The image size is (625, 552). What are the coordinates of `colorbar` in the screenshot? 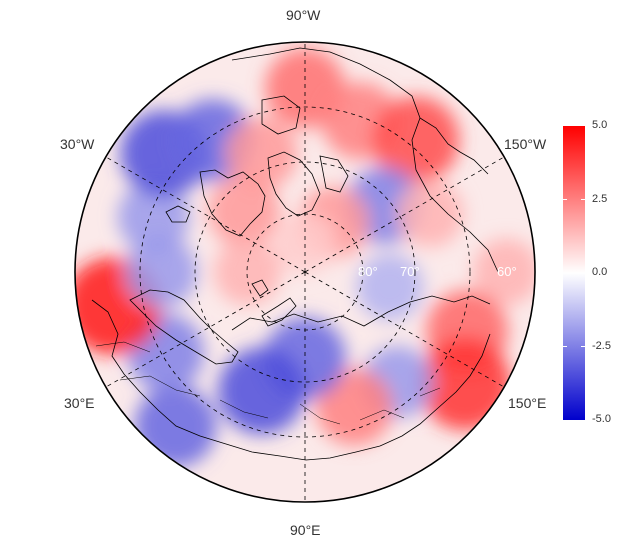 It's located at (574, 273).